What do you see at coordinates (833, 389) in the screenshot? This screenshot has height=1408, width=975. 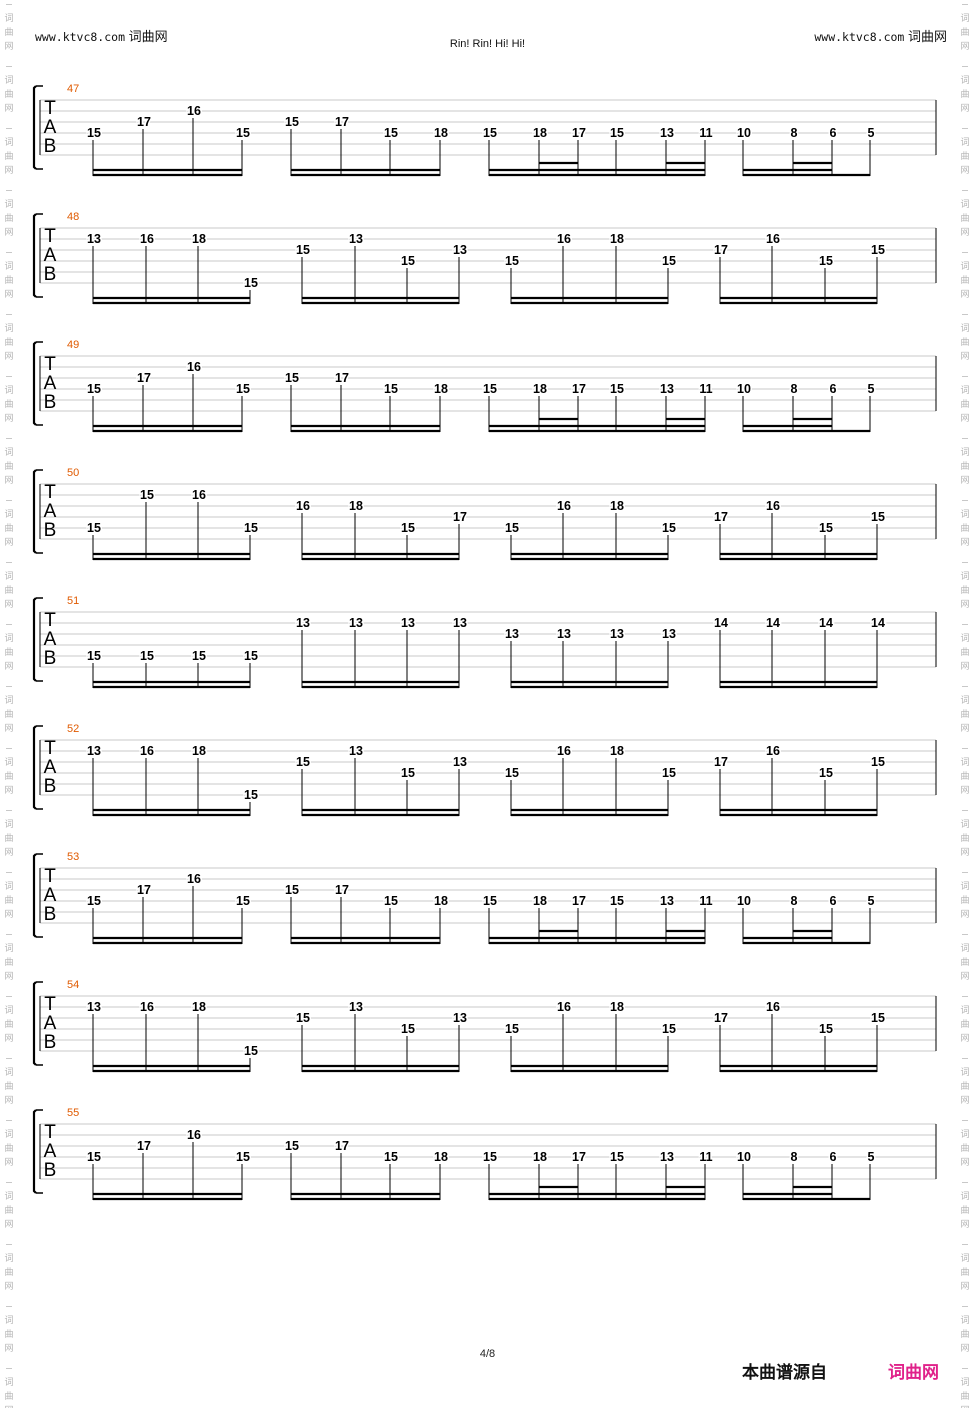 I see `fret-number: 6` at bounding box center [833, 389].